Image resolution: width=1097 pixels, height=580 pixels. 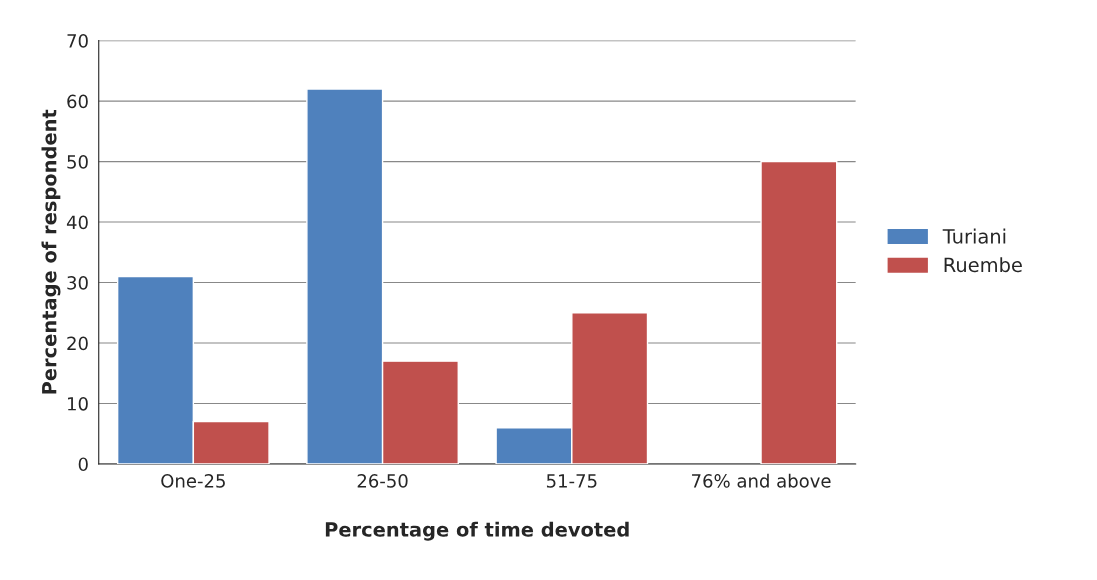 I want to click on x-tick-label: 26-50, so click(x=382, y=481).